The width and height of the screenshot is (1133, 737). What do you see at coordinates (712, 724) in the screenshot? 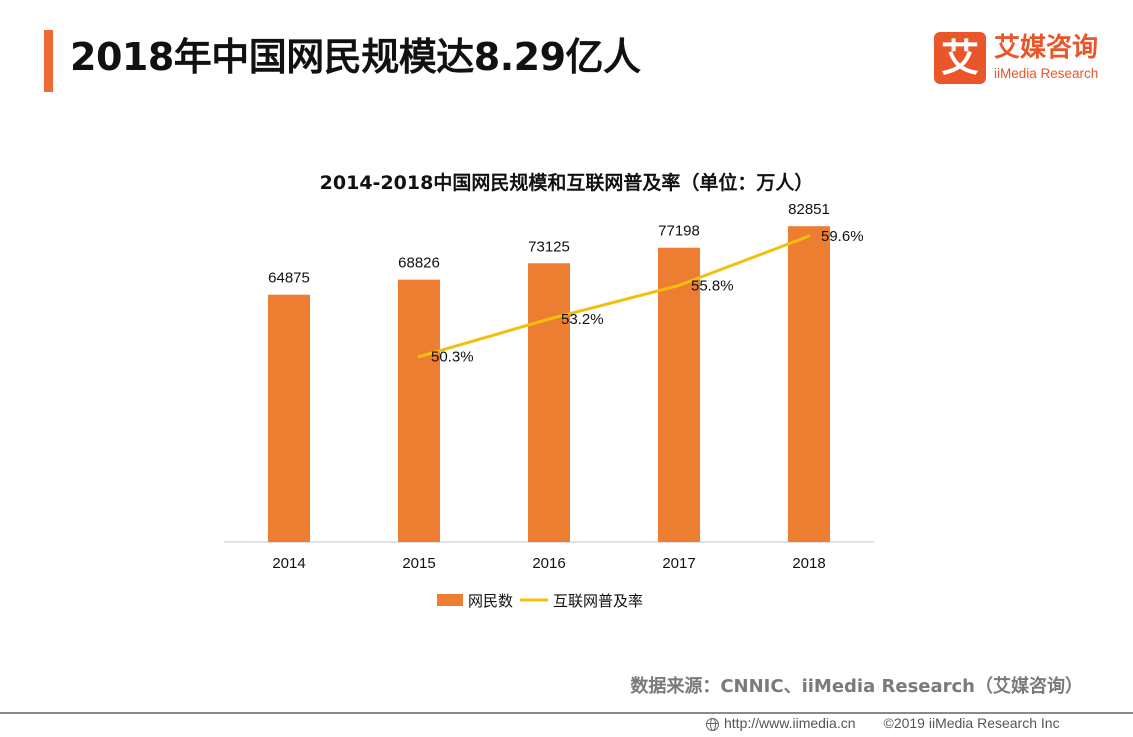
I see `globe-icon` at bounding box center [712, 724].